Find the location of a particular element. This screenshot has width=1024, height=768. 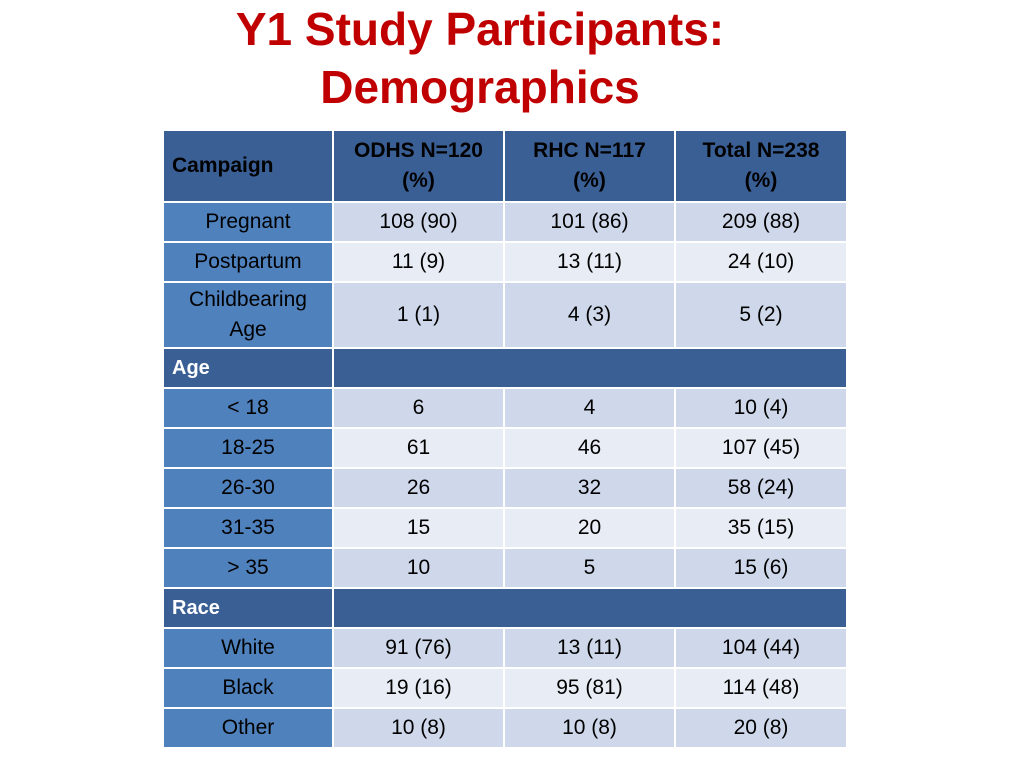

table-row-postpartum: Postpartum 11 (9) 13 (11) 24 (10) is located at coordinates (505, 262).